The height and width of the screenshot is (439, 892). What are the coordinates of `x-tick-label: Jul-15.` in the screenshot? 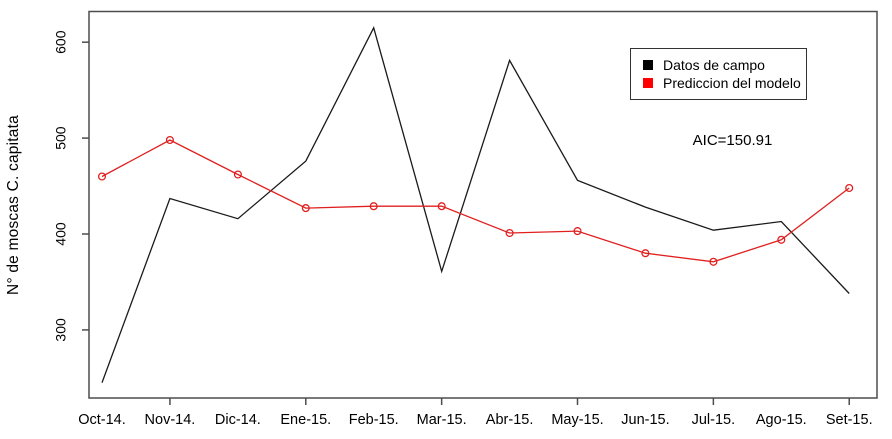 It's located at (714, 420).